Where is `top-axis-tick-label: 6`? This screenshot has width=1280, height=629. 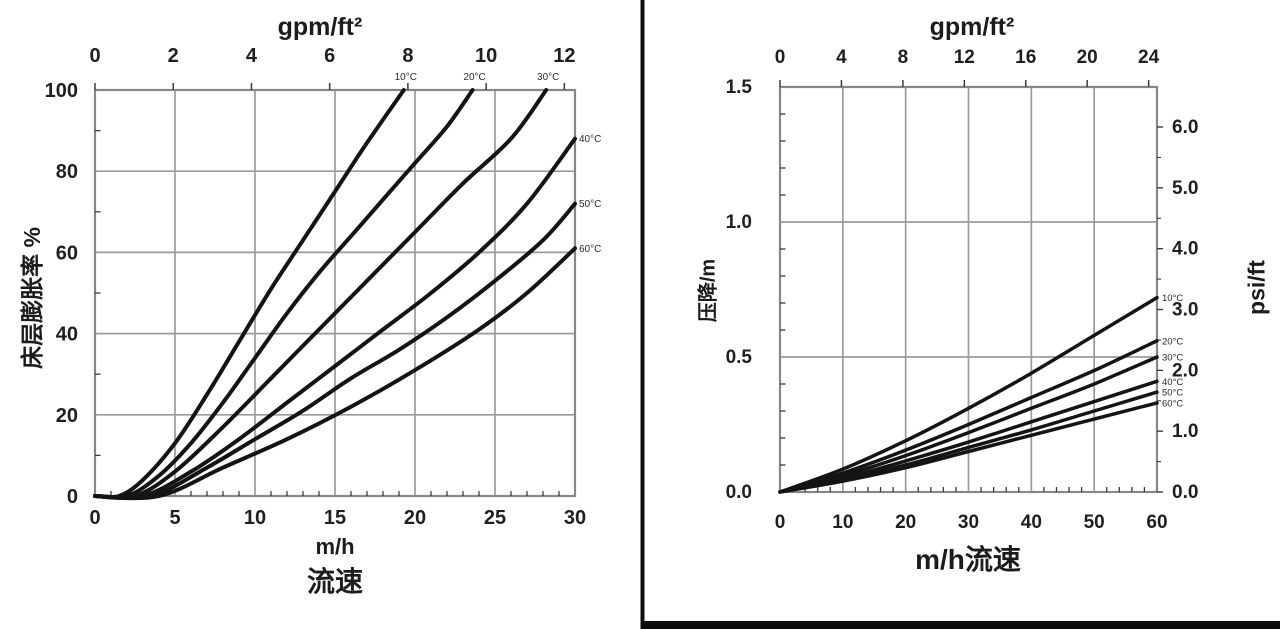
top-axis-tick-label: 6 is located at coordinates (329, 56).